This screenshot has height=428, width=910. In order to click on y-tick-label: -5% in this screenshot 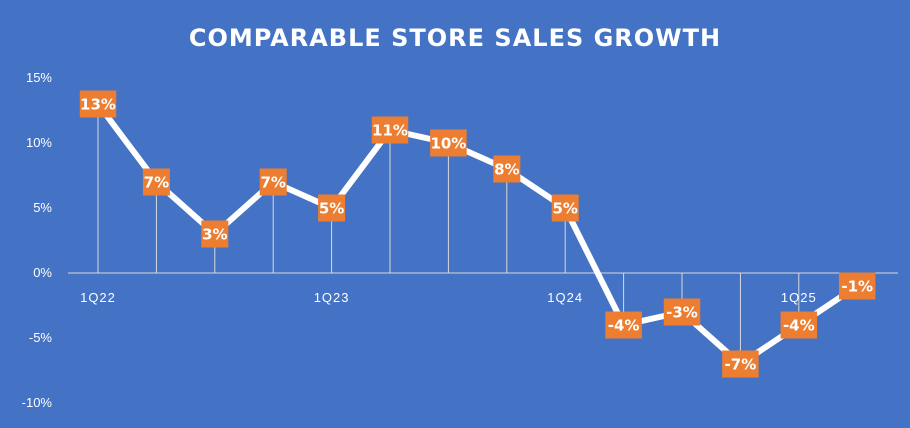, I will do `click(41, 337)`.